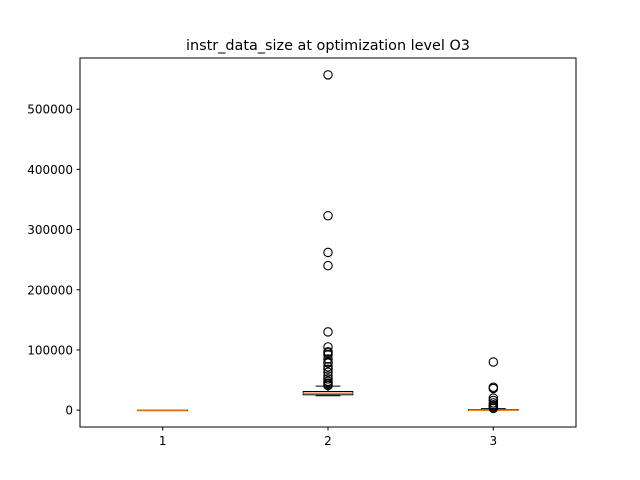 The width and height of the screenshot is (640, 480). What do you see at coordinates (50, 350) in the screenshot?
I see `y-tick-label: 100000` at bounding box center [50, 350].